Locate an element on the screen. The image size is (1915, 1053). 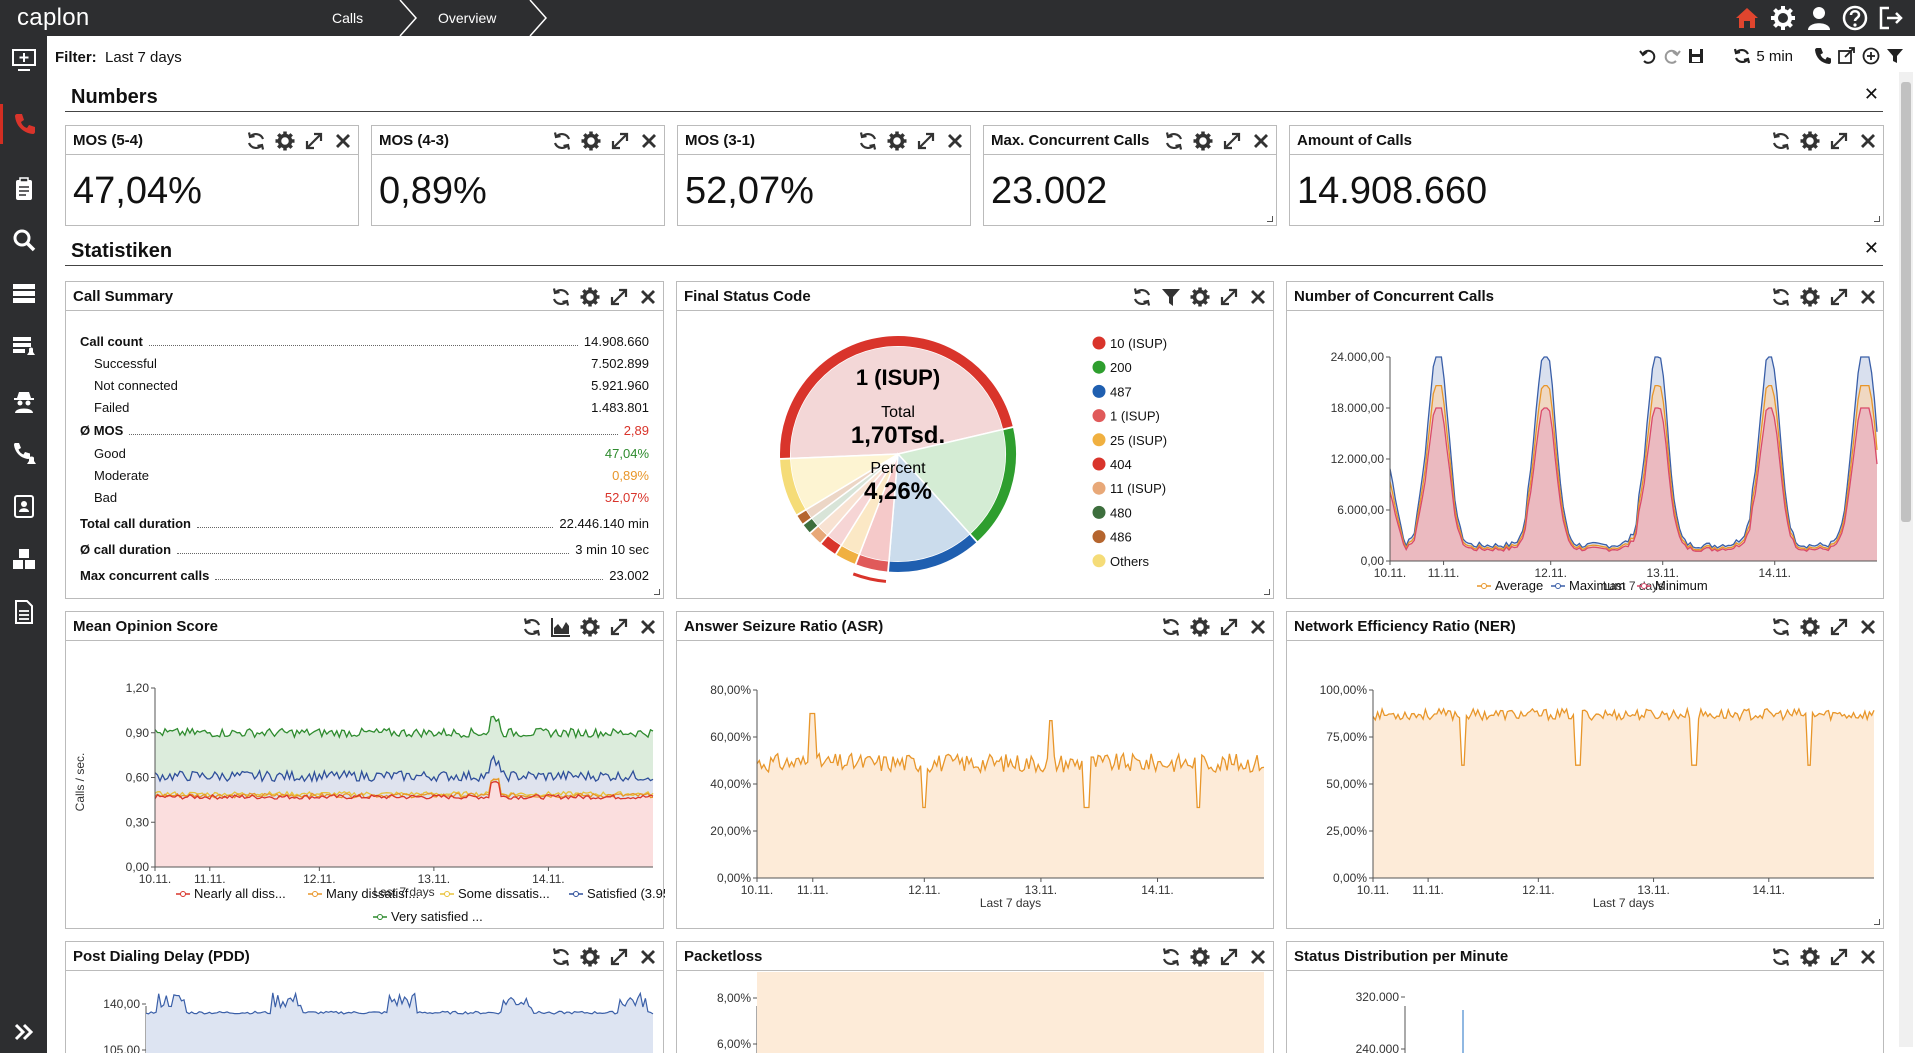
sidebar-item-servers is located at coordinates (23, 293).